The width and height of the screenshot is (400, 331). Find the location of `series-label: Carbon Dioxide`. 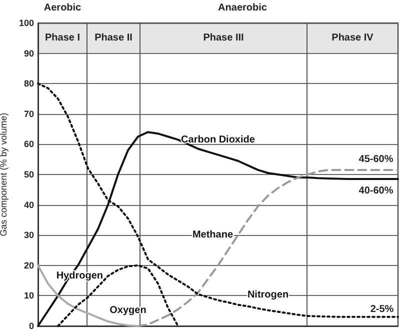

series-label: Carbon Dioxide is located at coordinates (218, 140).